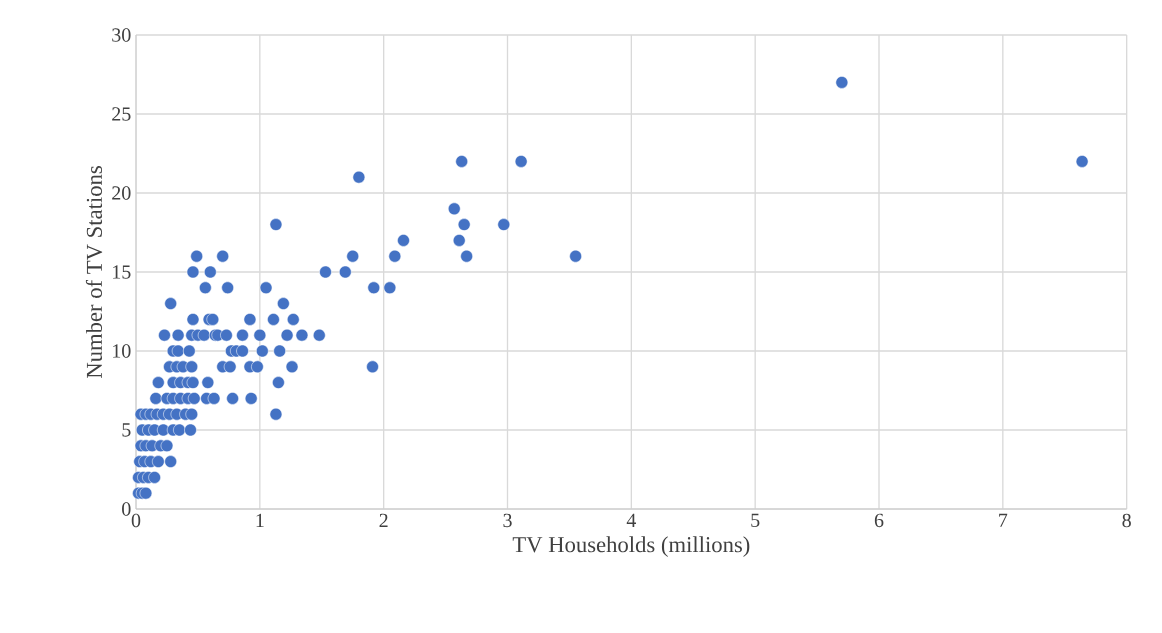  I want to click on y-axis-title: Number of TV Stations, so click(94, 272).